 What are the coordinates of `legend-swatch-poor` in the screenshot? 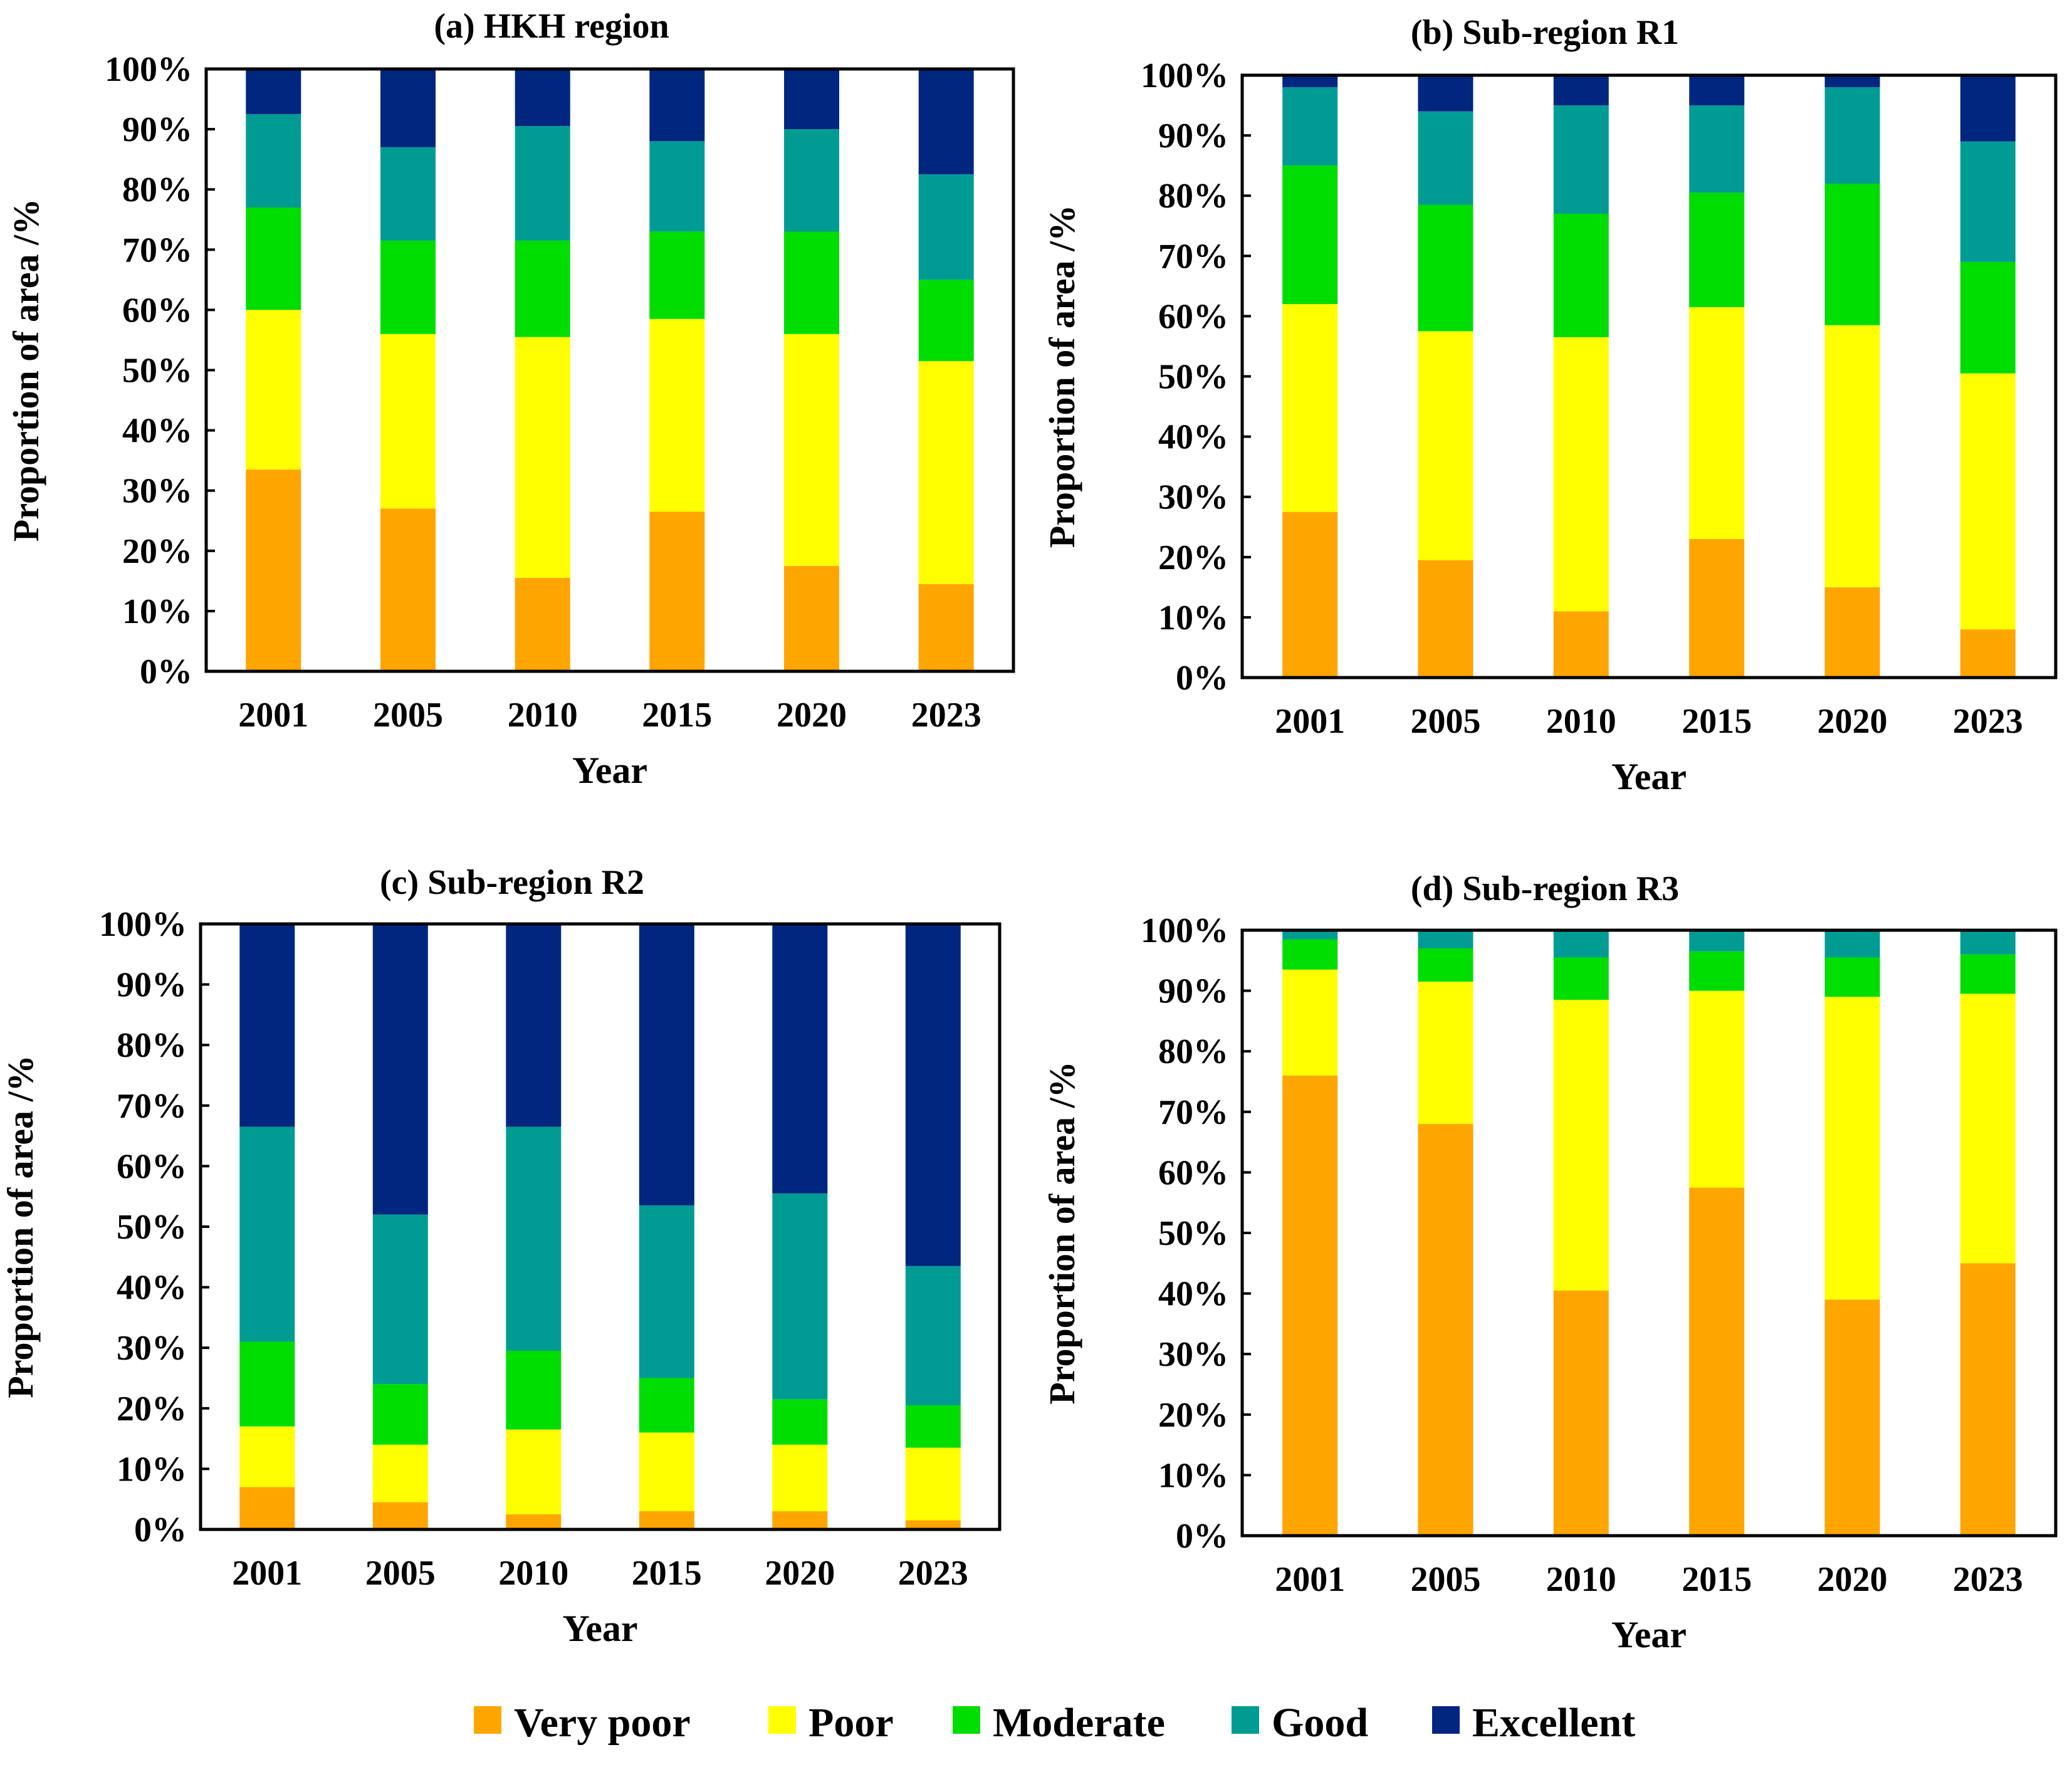 It's located at (782, 1720).